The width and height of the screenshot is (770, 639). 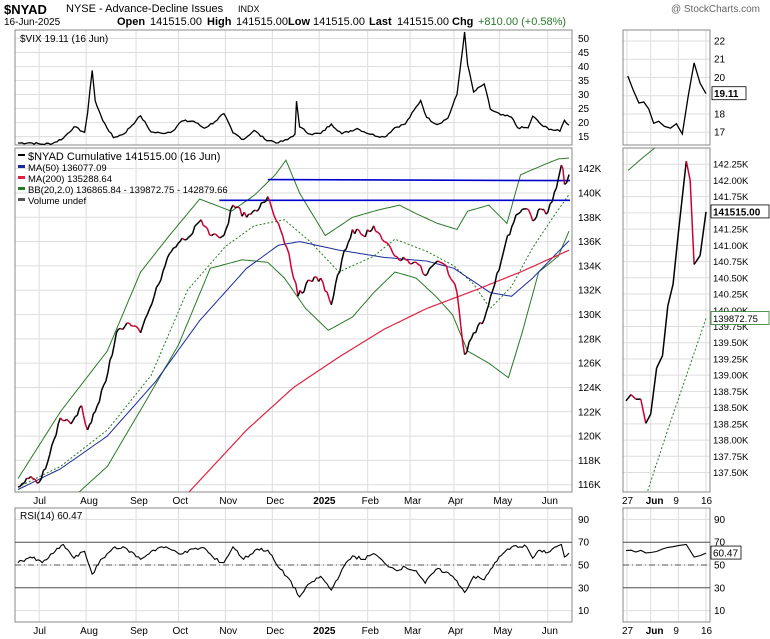 I want to click on bb-mid-tag-box, so click(x=740, y=318).